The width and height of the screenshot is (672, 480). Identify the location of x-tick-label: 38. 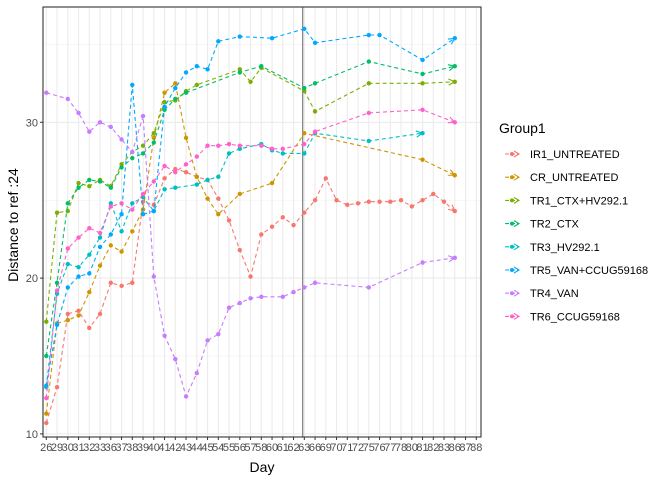
(132, 448).